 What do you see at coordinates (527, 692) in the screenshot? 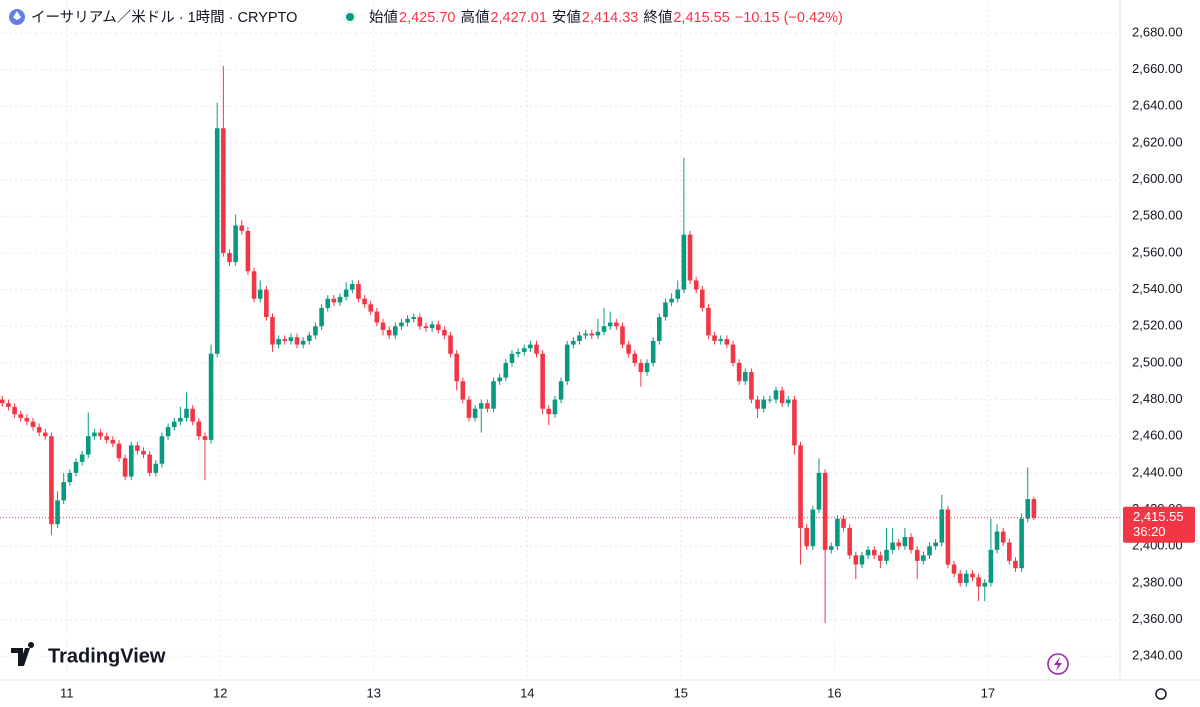
I see `x-tick-label: 14` at bounding box center [527, 692].